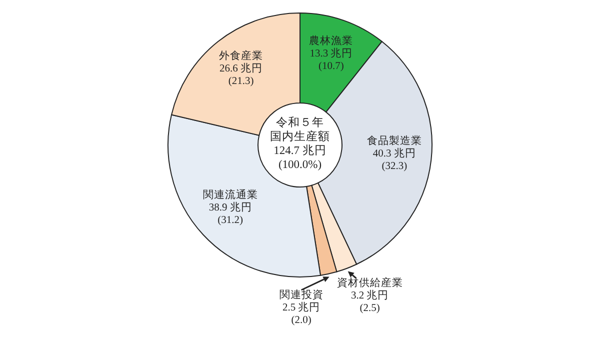 This screenshot has height=337, width=600. What do you see at coordinates (394, 141) in the screenshot?
I see `slice-label: 食品製造業` at bounding box center [394, 141].